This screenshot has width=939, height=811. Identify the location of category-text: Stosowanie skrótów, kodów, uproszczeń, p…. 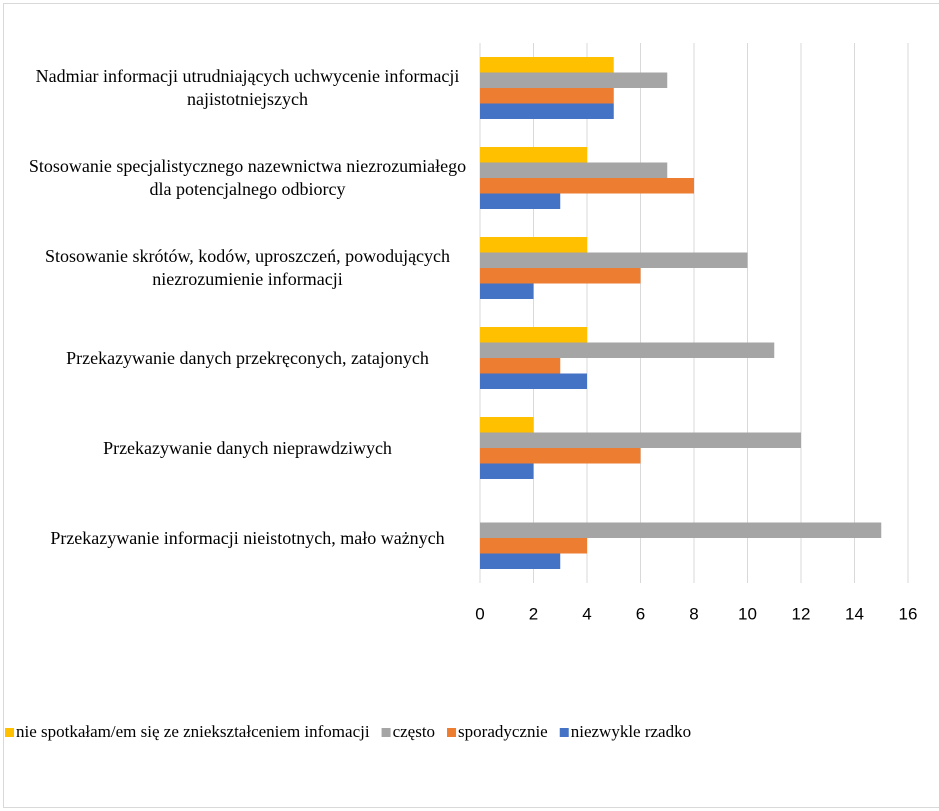
(247, 267).